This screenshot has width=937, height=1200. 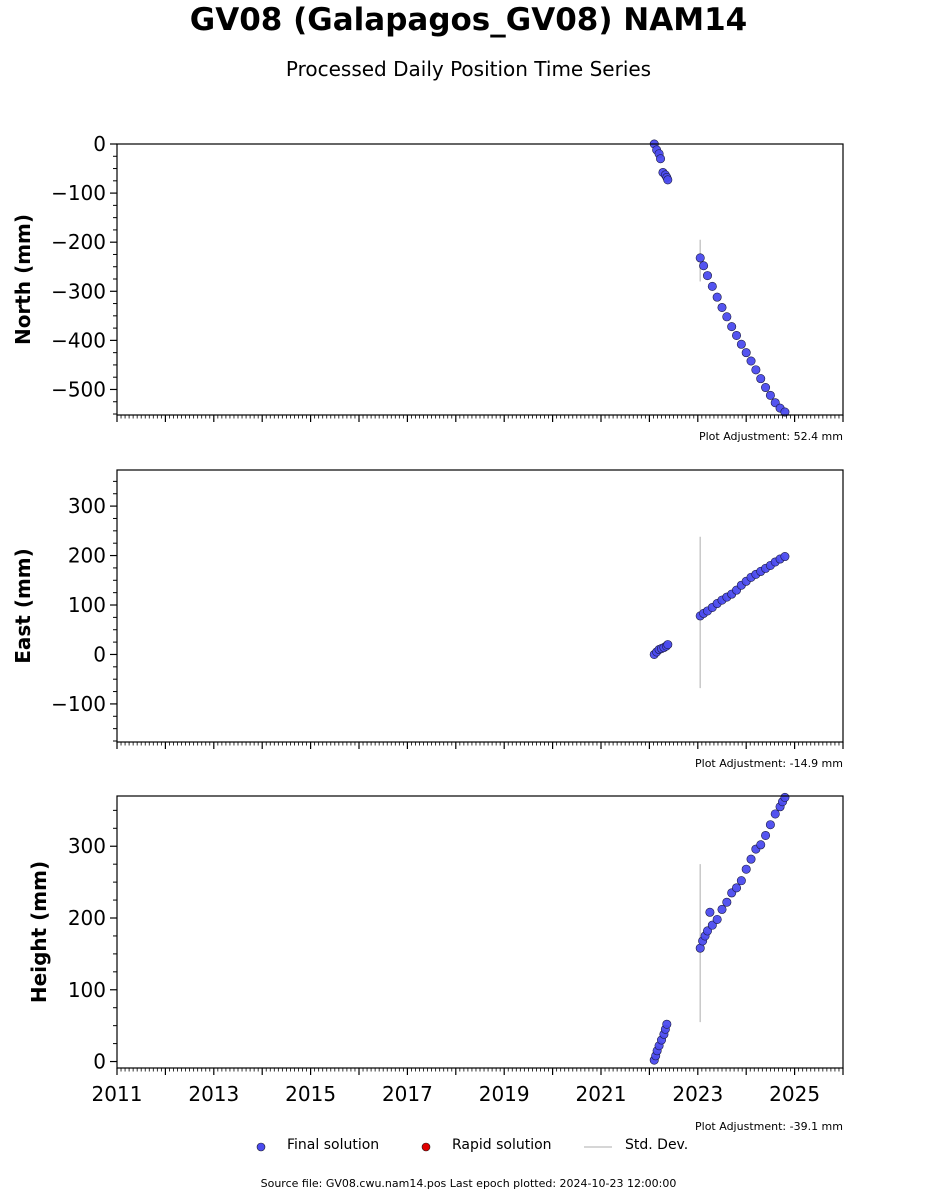 What do you see at coordinates (78, 242) in the screenshot?
I see `y-tick-label: −200` at bounding box center [78, 242].